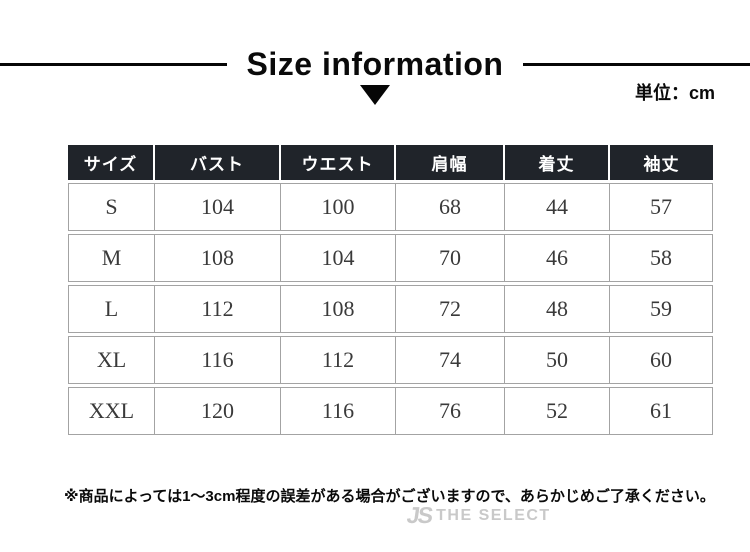 This screenshot has width=750, height=552. Describe the element at coordinates (419, 515) in the screenshot. I see `brand-logo-icon: JS` at that location.